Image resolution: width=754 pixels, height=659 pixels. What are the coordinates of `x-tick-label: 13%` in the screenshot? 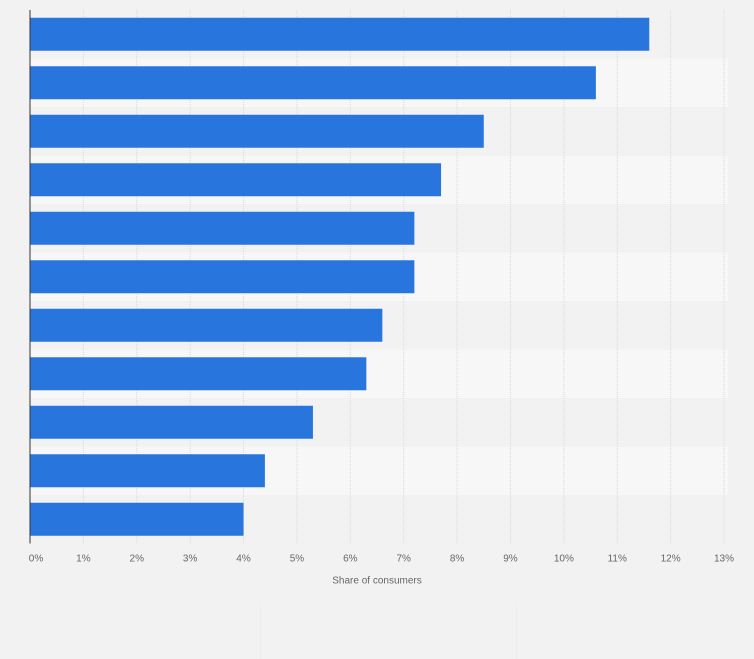 It's located at (724, 559).